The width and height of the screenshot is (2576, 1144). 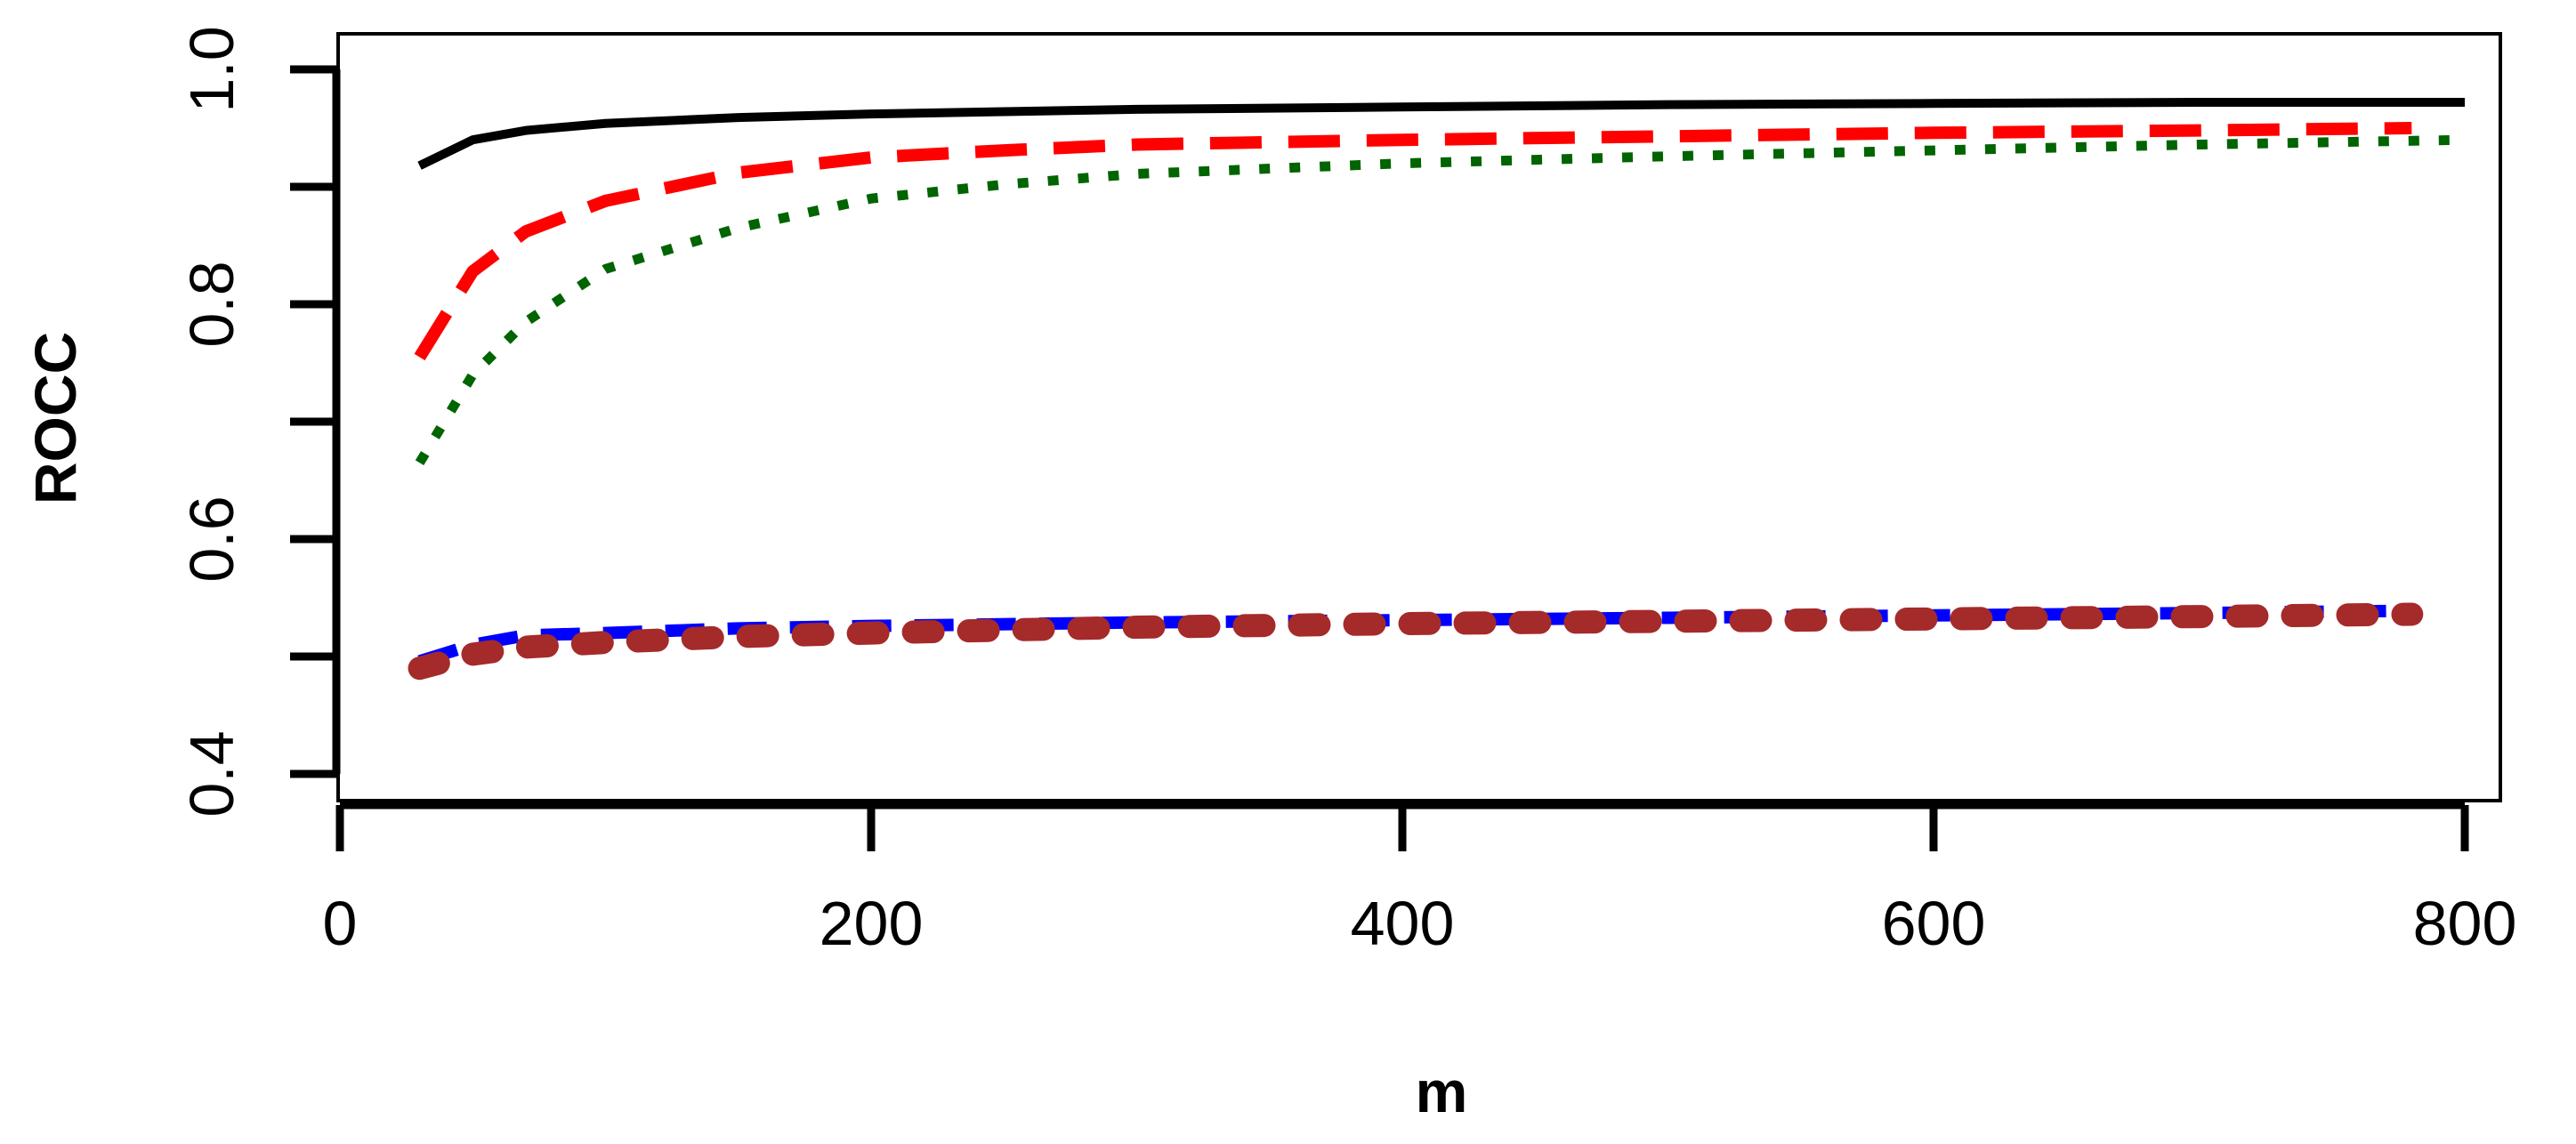 What do you see at coordinates (1416, 641) in the screenshot?
I see `series-line-brown-dashed` at bounding box center [1416, 641].